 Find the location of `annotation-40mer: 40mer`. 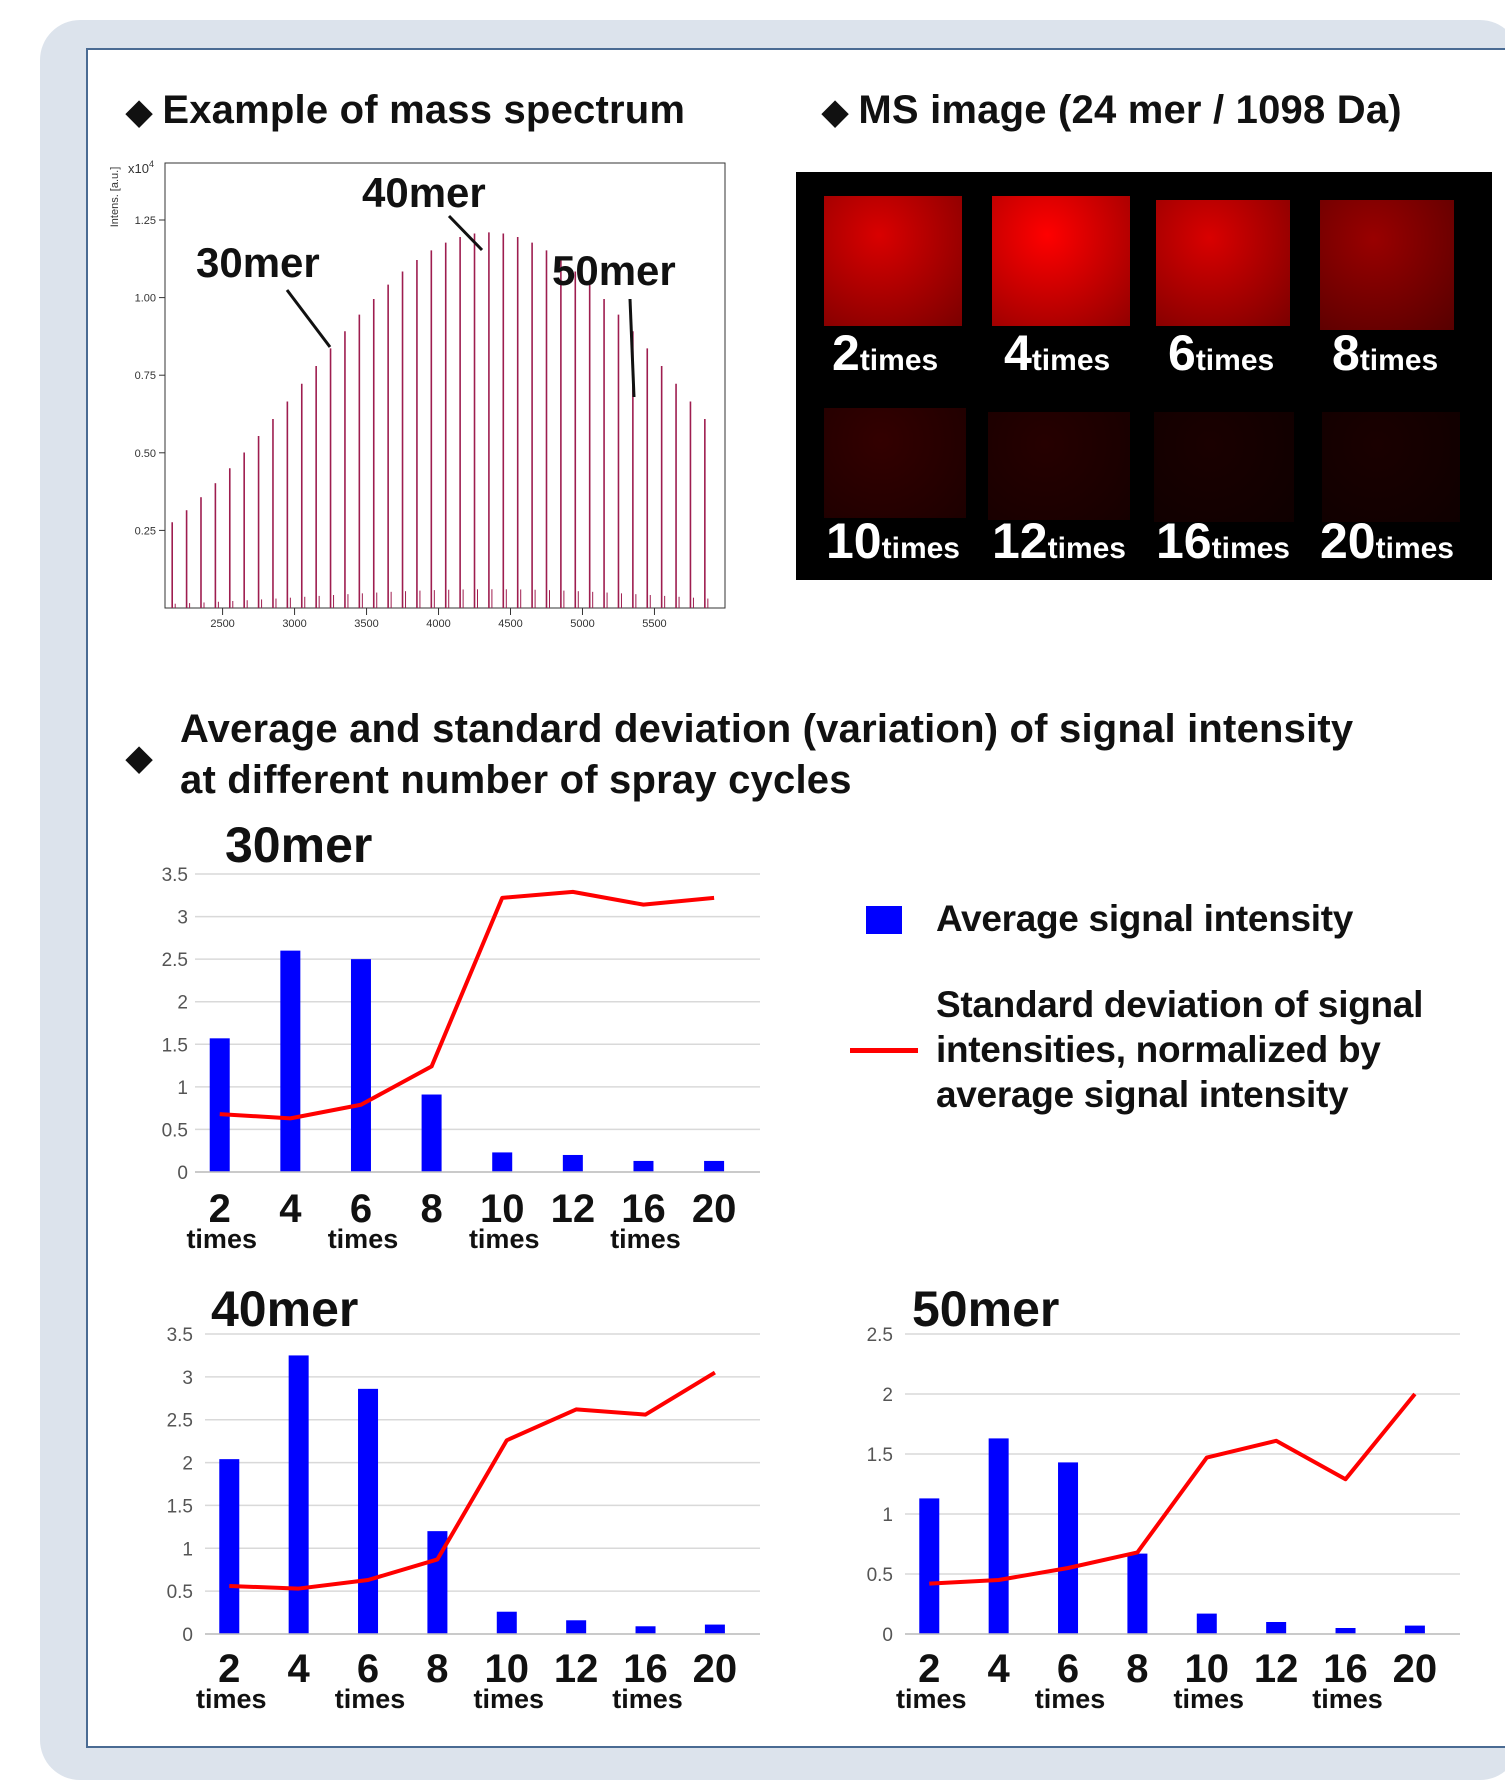

annotation-40mer: 40mer is located at coordinates (424, 192).